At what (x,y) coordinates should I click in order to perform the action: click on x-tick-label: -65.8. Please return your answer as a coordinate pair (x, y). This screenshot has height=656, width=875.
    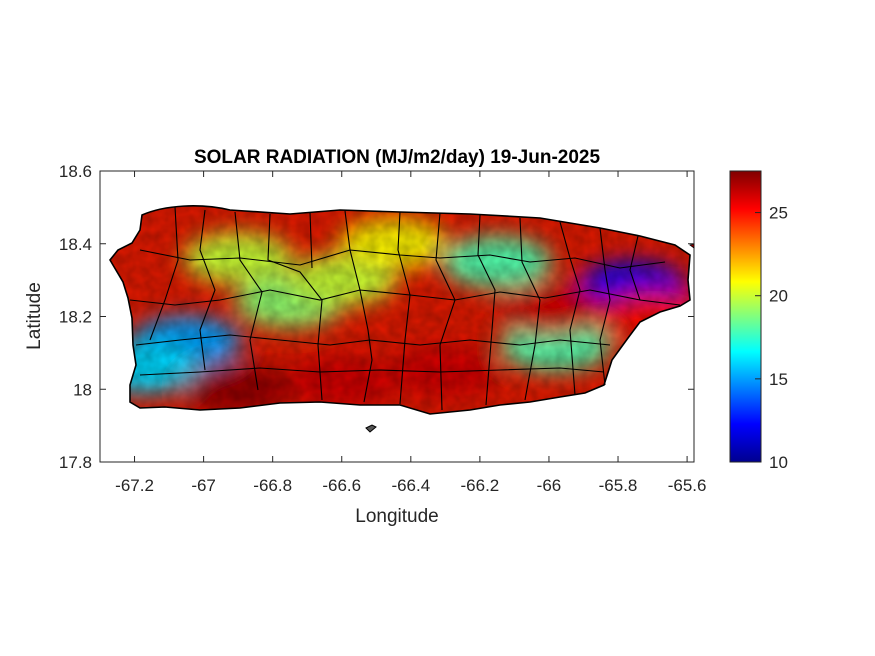
    Looking at the image, I should click on (618, 485).